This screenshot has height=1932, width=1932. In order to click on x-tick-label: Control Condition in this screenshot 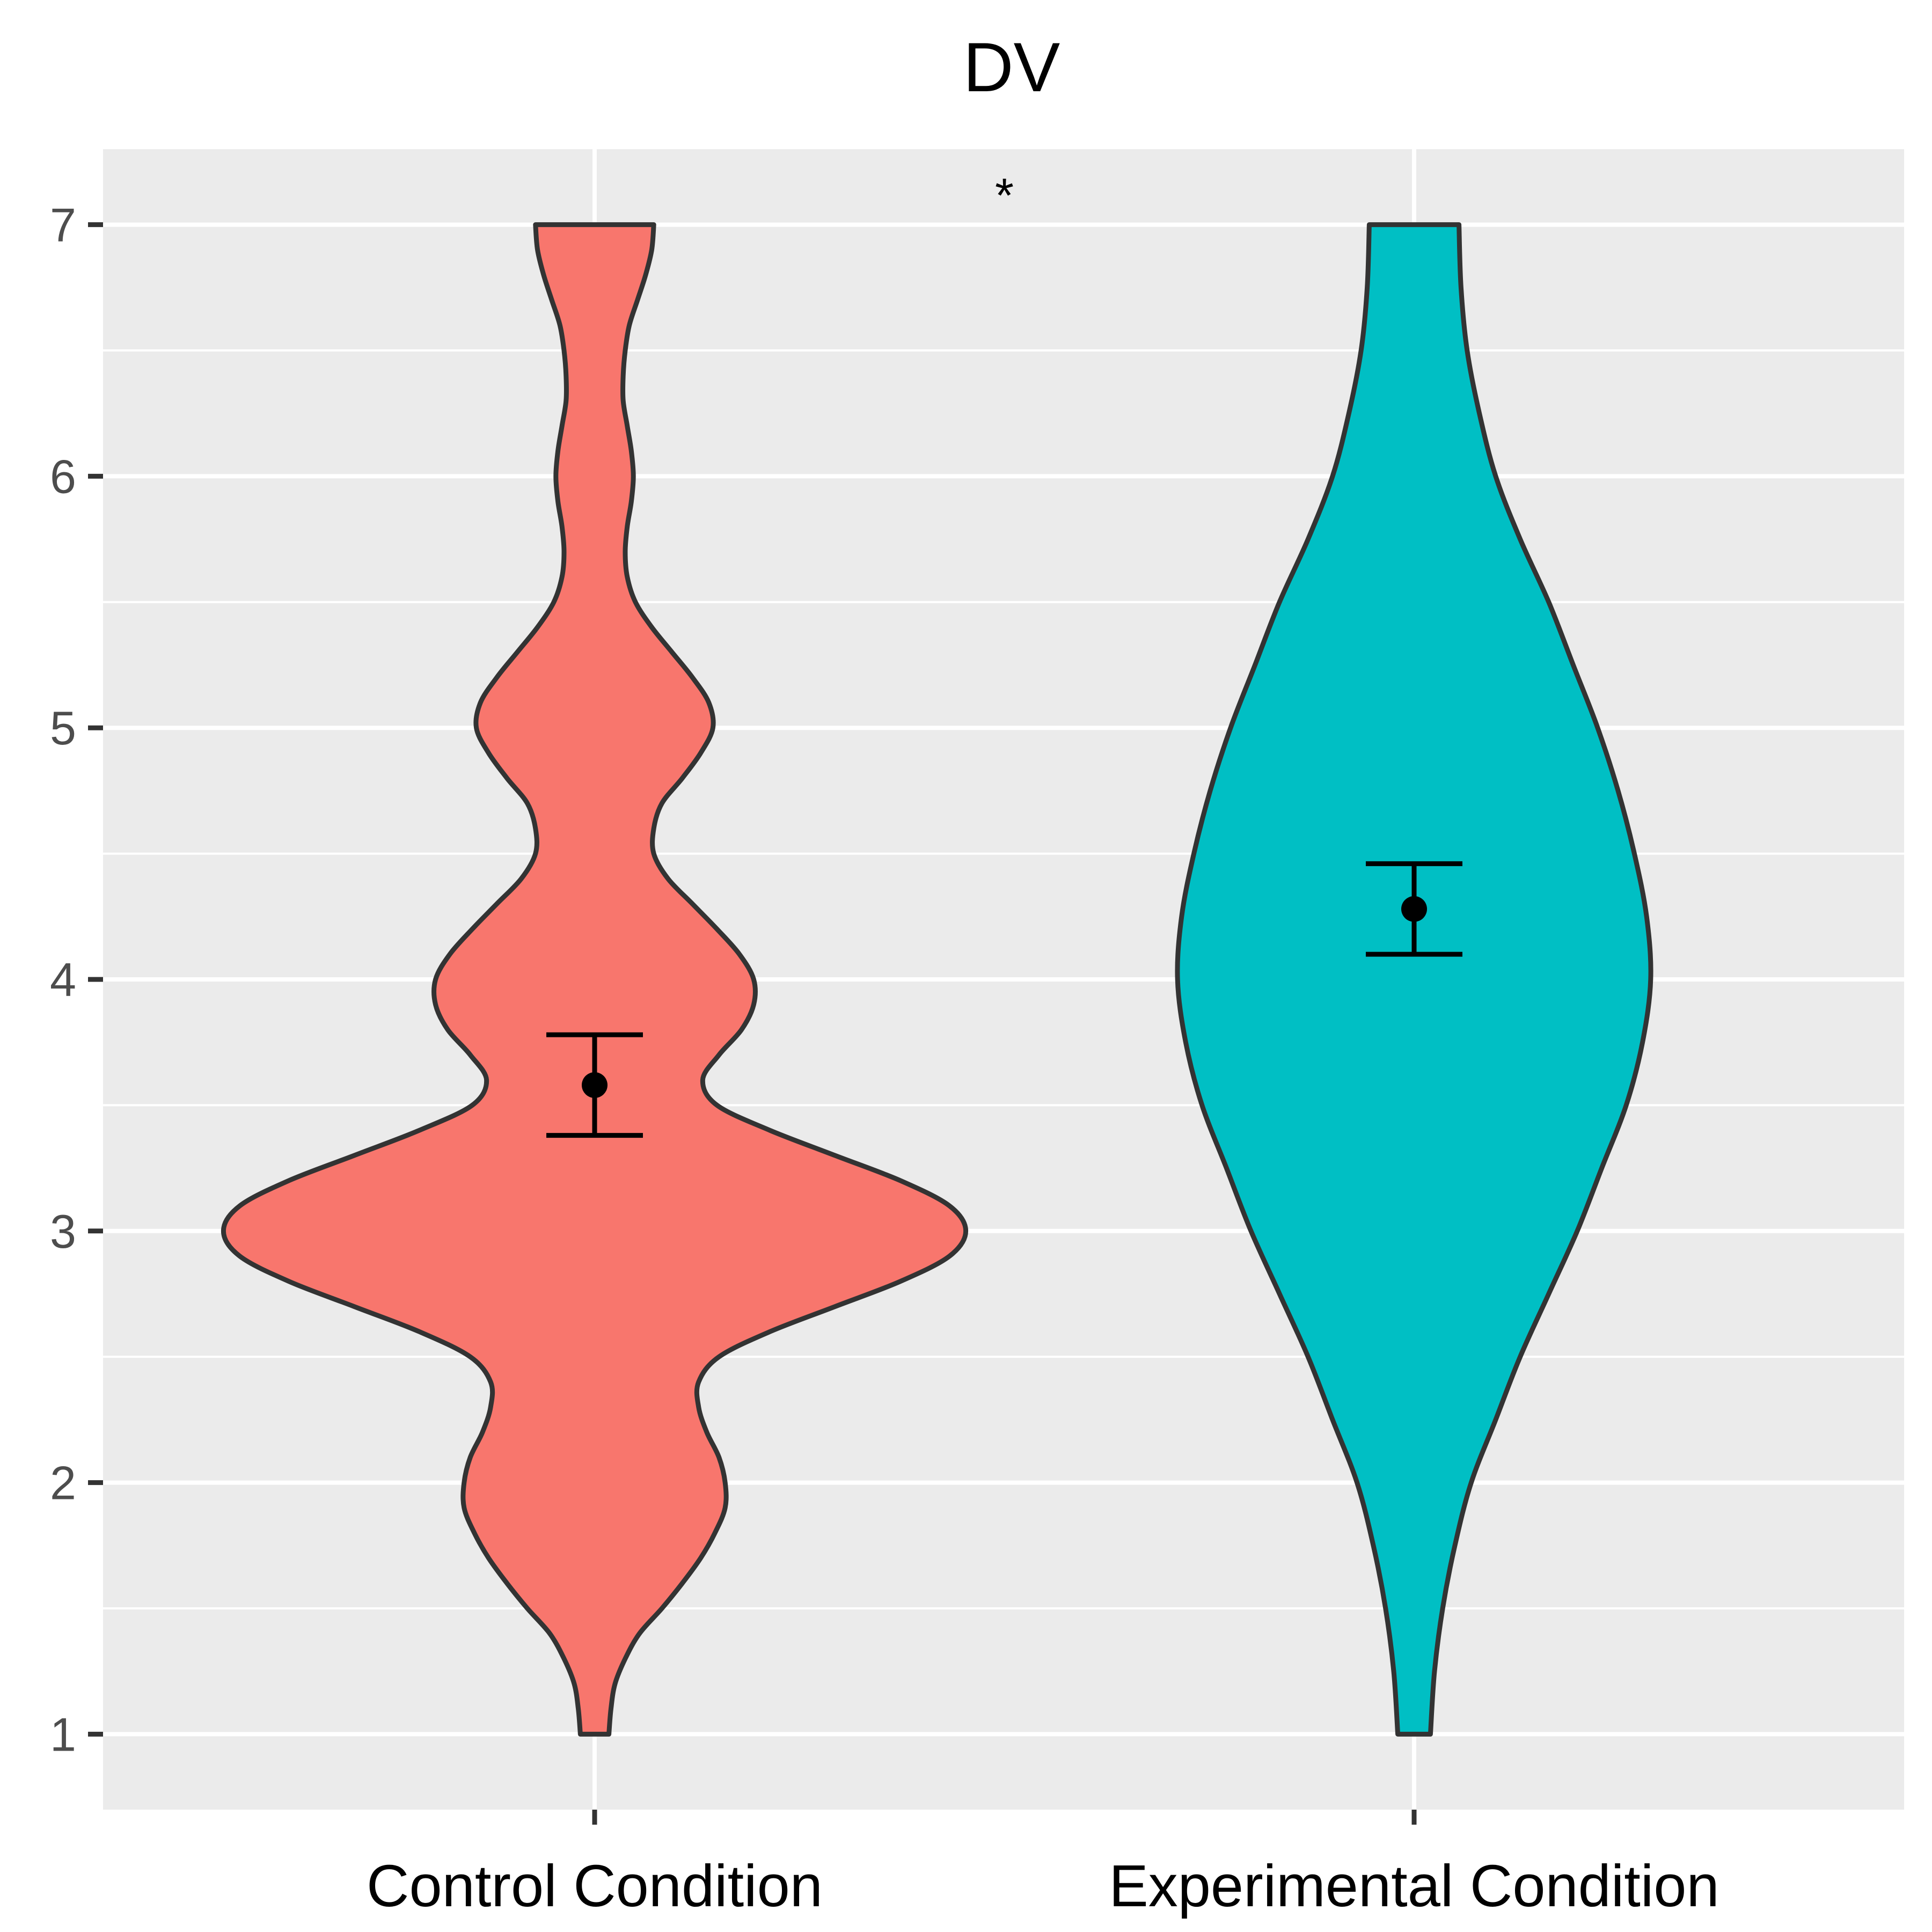, I will do `click(595, 1886)`.